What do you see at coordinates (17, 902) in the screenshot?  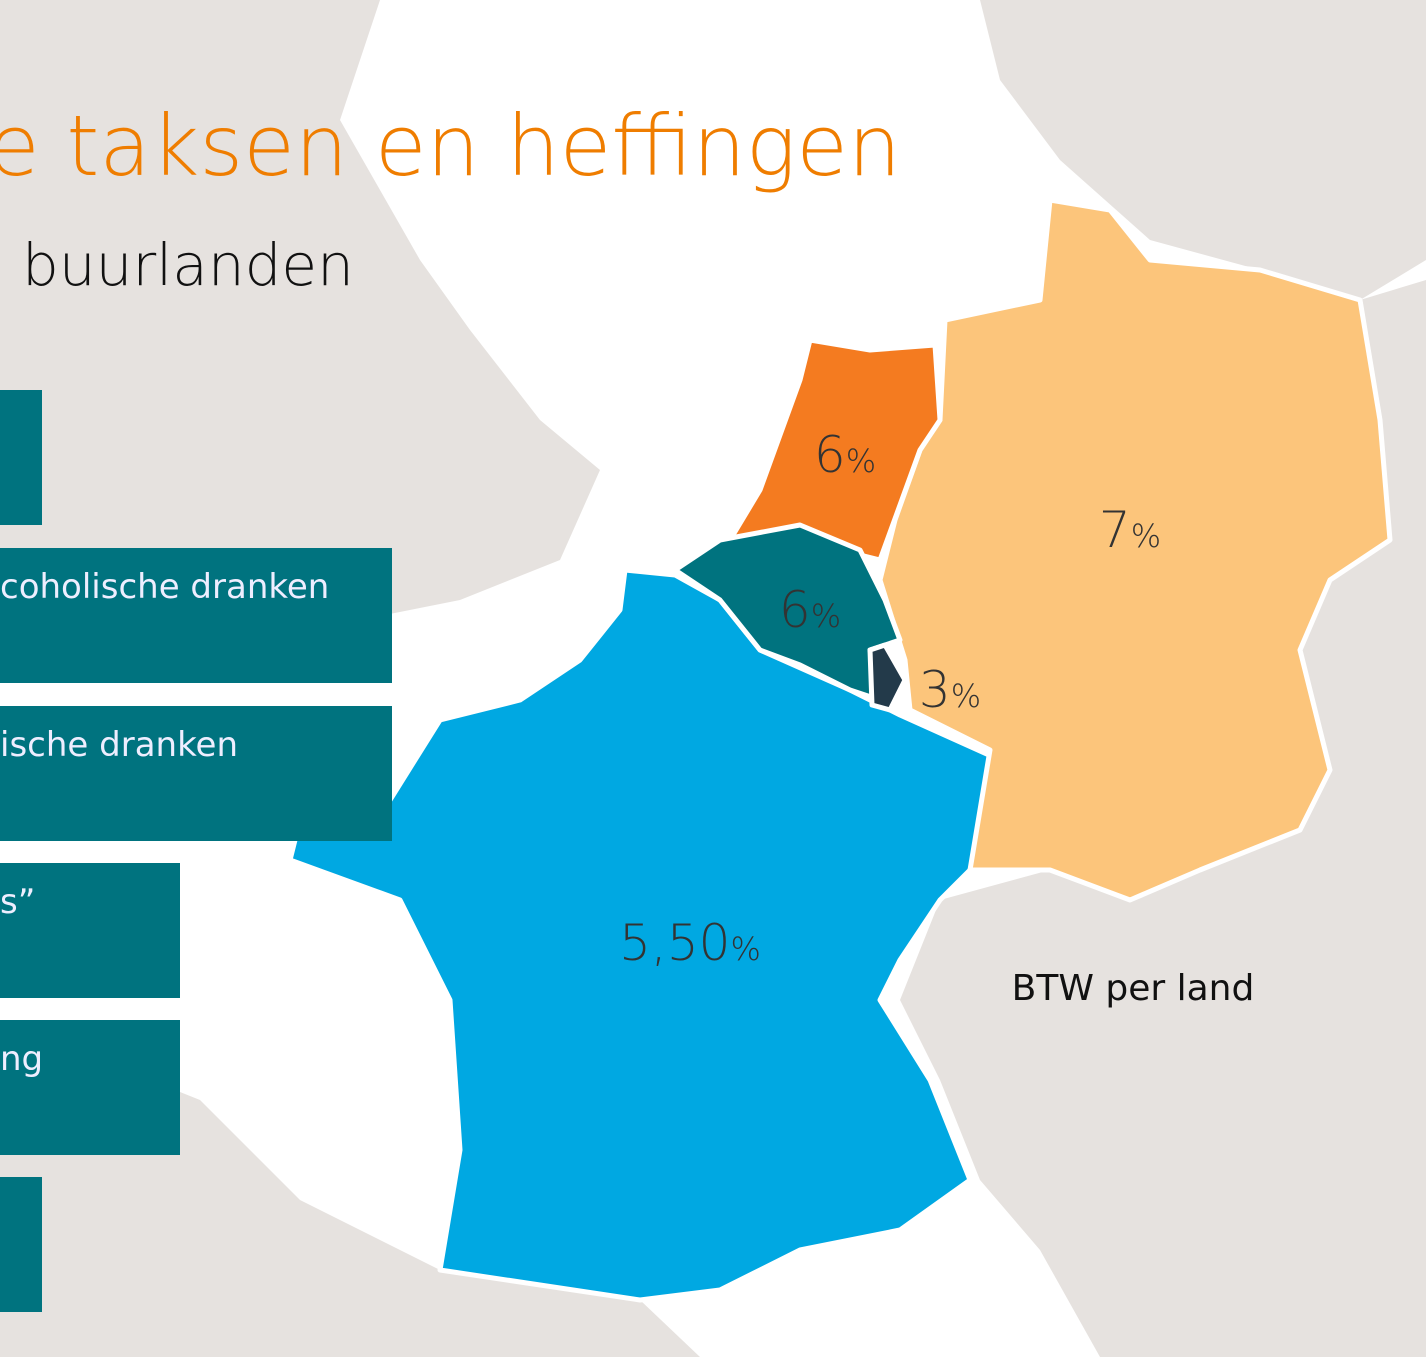 I see `box-text: s”` at bounding box center [17, 902].